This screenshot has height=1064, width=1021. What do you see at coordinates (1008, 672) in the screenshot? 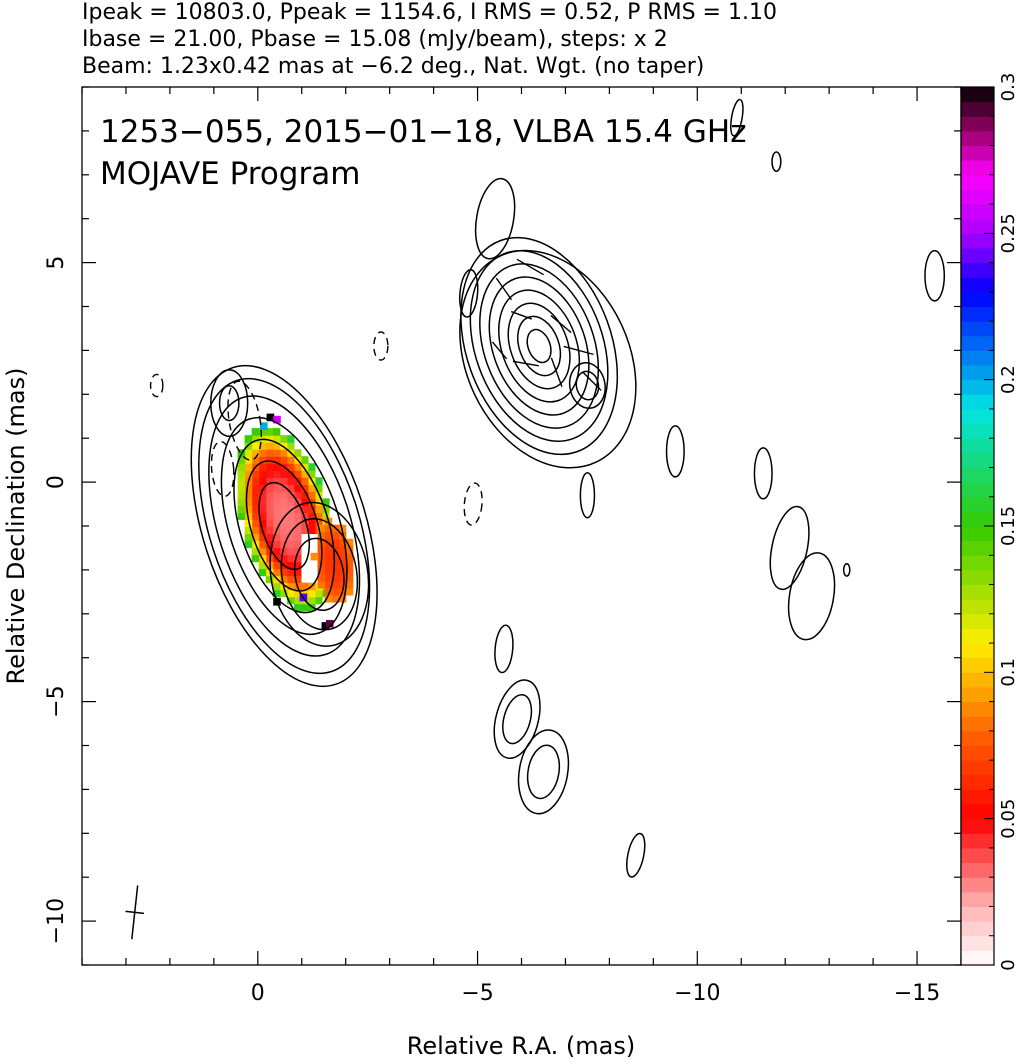
I see `colorbar-tick-label: 0.1` at bounding box center [1008, 672].